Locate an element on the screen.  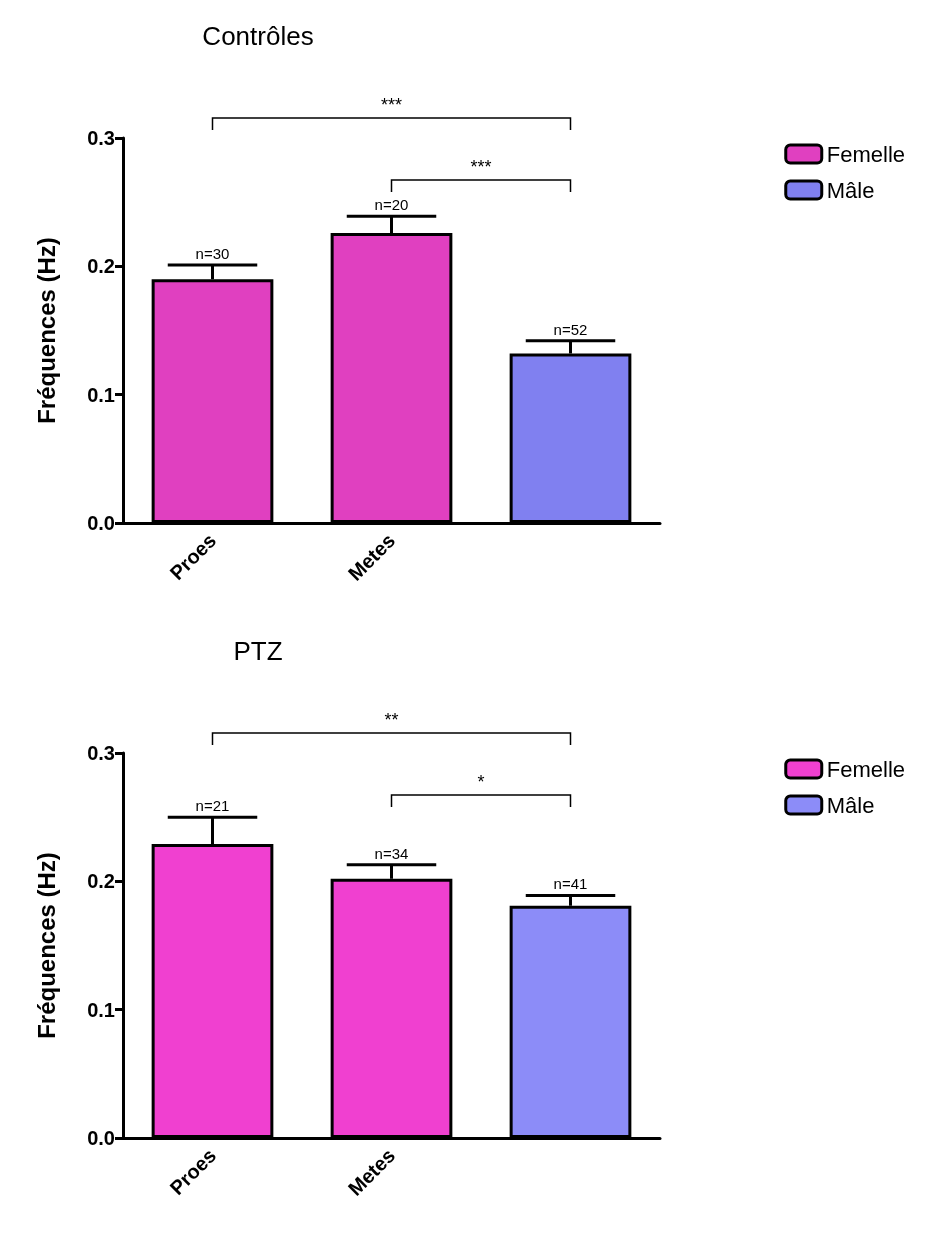
annotation: n=30 is located at coordinates (212, 254).